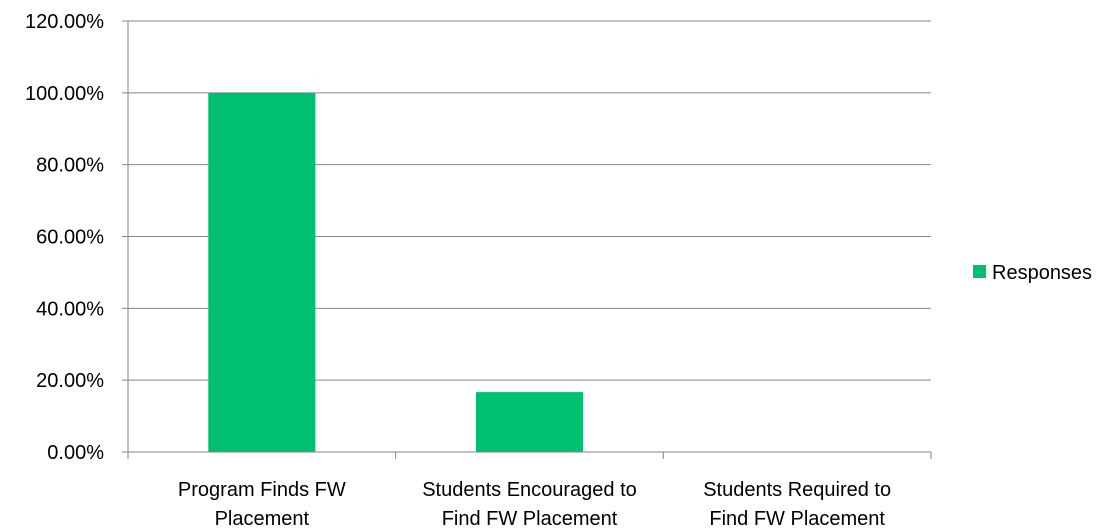 This screenshot has width=1110, height=529. Describe the element at coordinates (529, 490) in the screenshot. I see `x-tick-label: Students Encouraged to` at that location.